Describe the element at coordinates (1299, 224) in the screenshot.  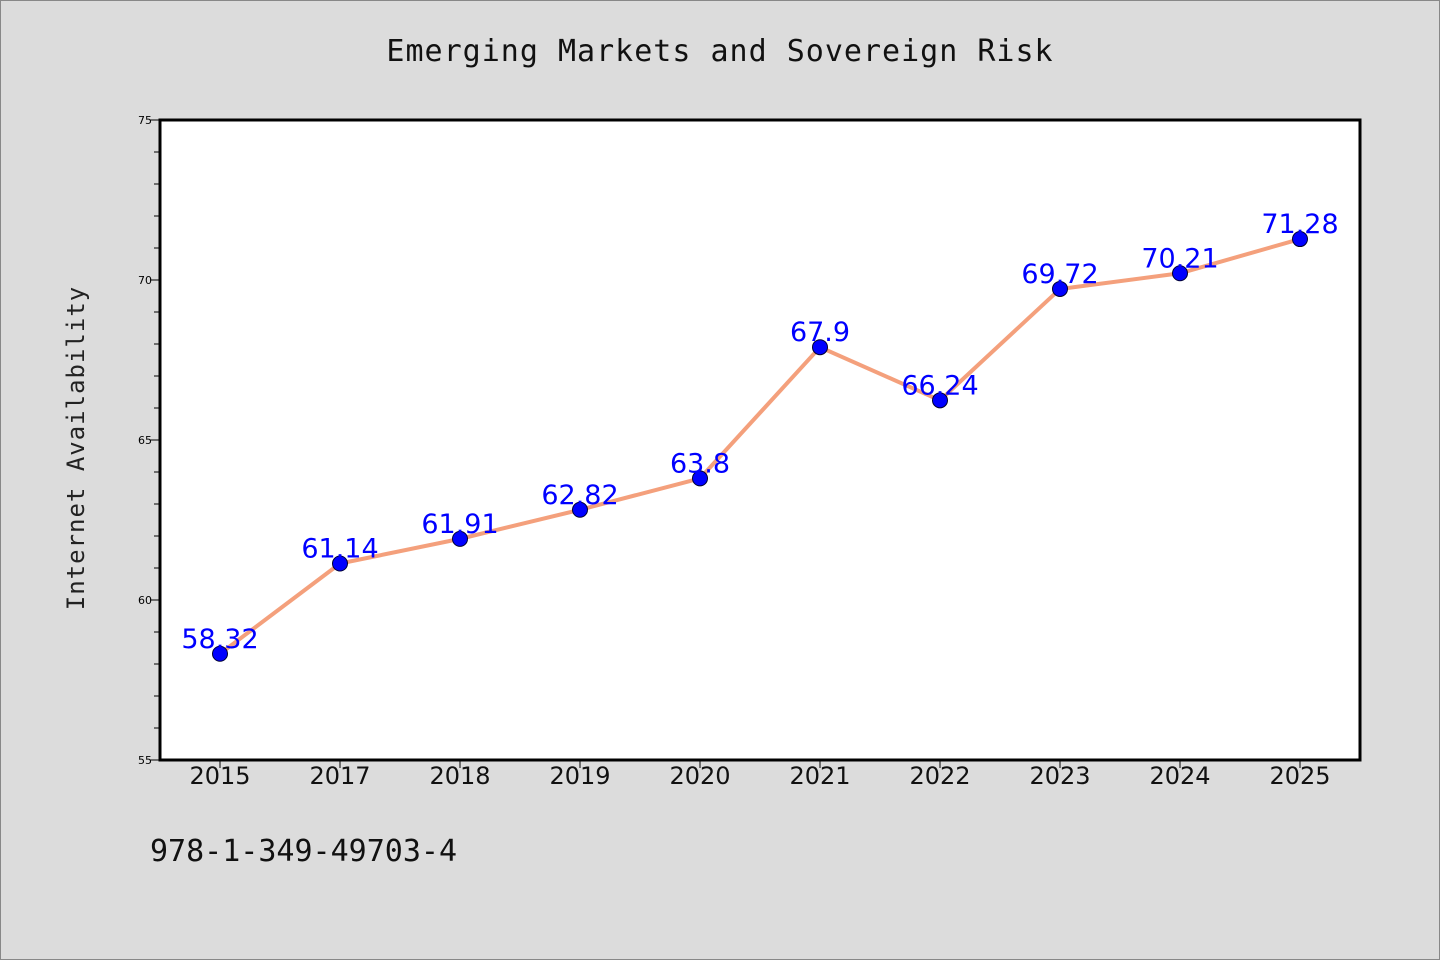
I see `data-label: 71.28` at that location.